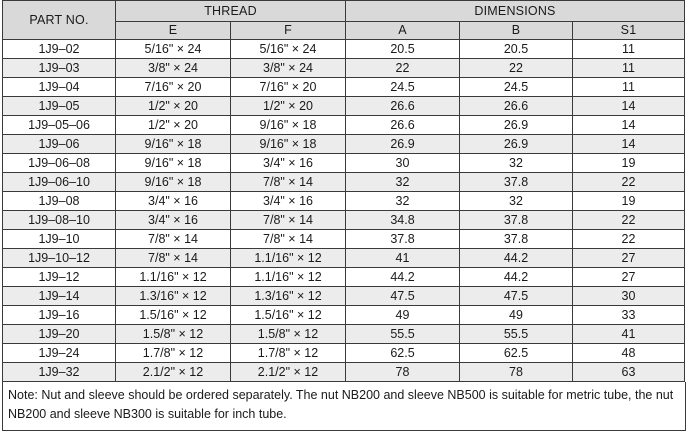 This screenshot has width=686, height=446. I want to click on thread-e-cell: 7/16" × 20, so click(173, 87).